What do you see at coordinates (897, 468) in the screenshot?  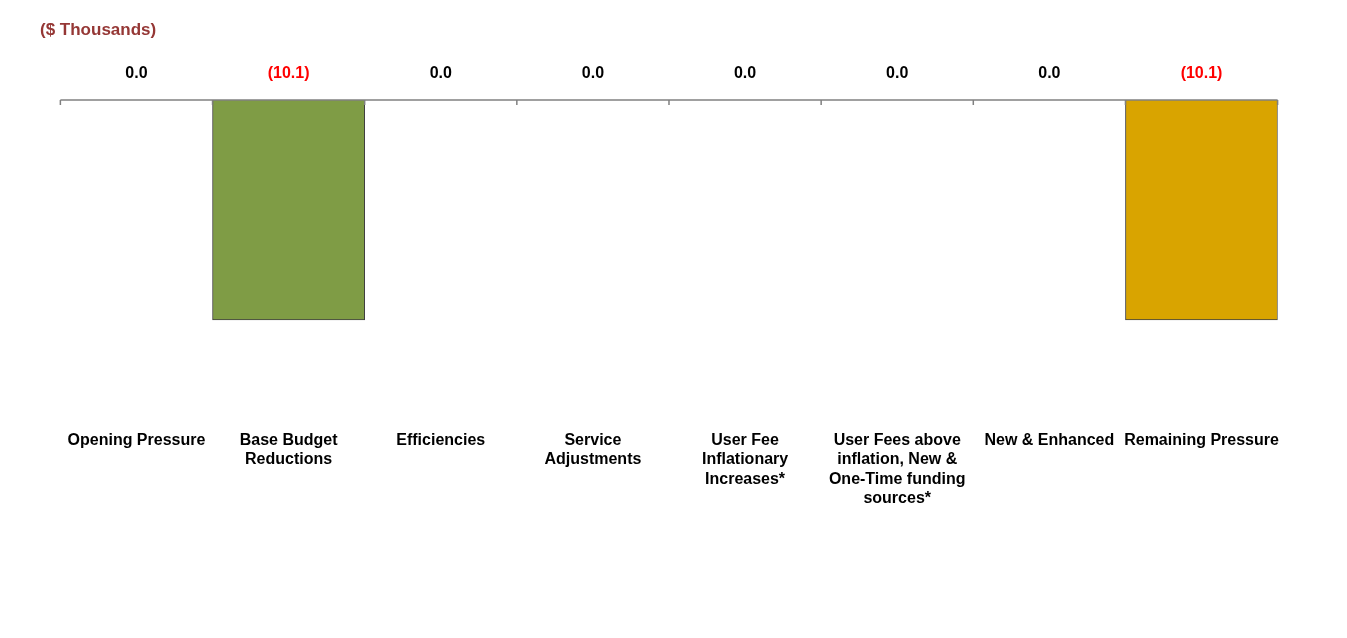 I see `x-tick-label: User Fees above inflation, New & One-Time funding sources*` at bounding box center [897, 468].